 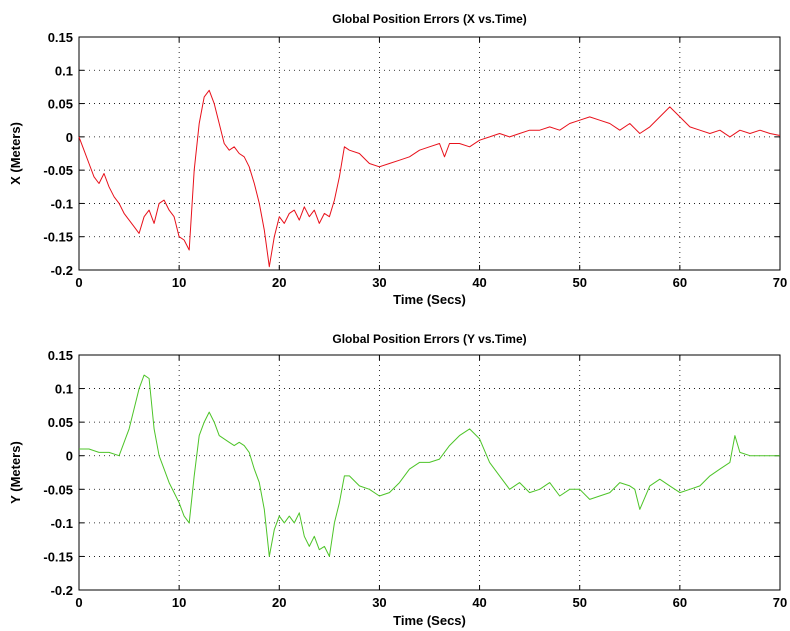 I want to click on chart-title: Global Position Errors (Y vs.Time), so click(x=429, y=339).